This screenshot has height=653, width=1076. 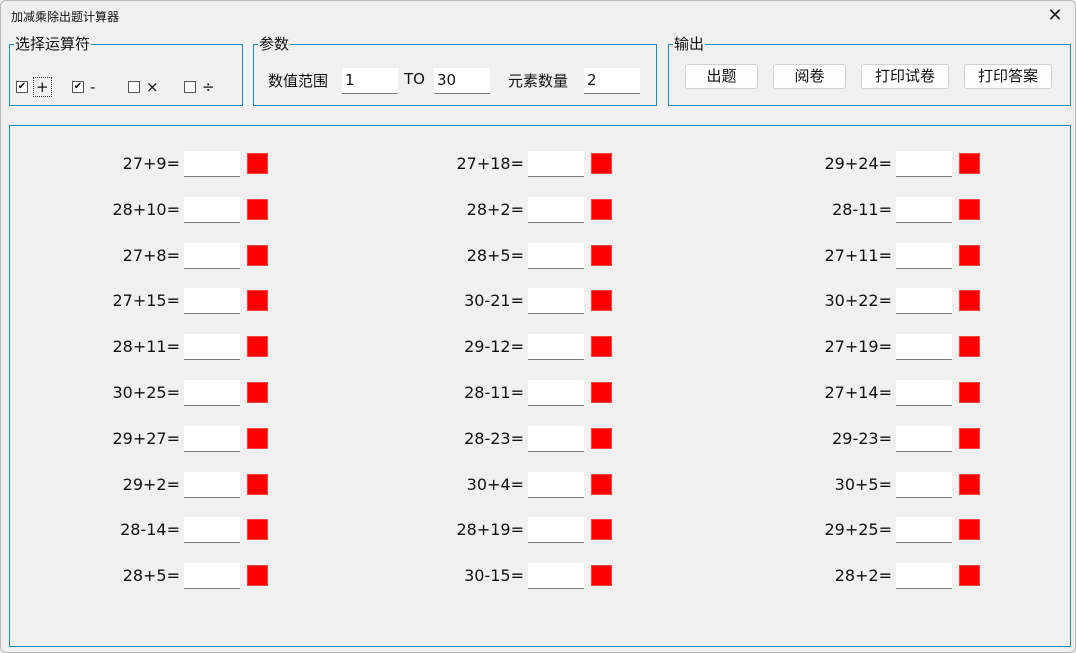 What do you see at coordinates (905, 76) in the screenshot?
I see `print-test-button: 打印试卷` at bounding box center [905, 76].